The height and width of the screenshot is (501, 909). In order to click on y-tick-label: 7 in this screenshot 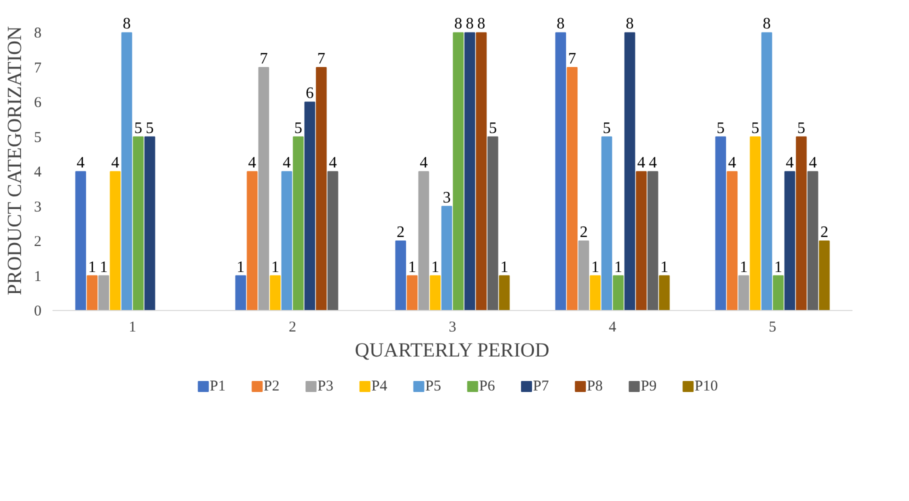, I will do `click(38, 68)`.